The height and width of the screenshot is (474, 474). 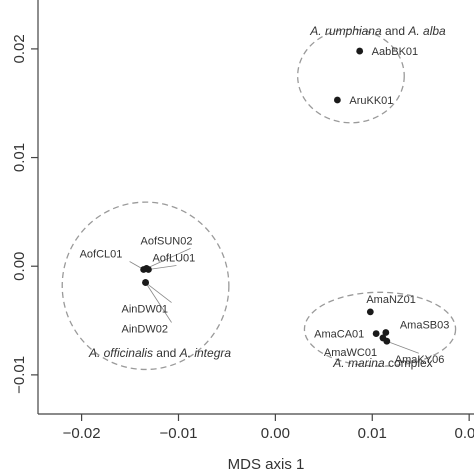 I want to click on y-tick-label: 0.01, so click(x=19, y=157).